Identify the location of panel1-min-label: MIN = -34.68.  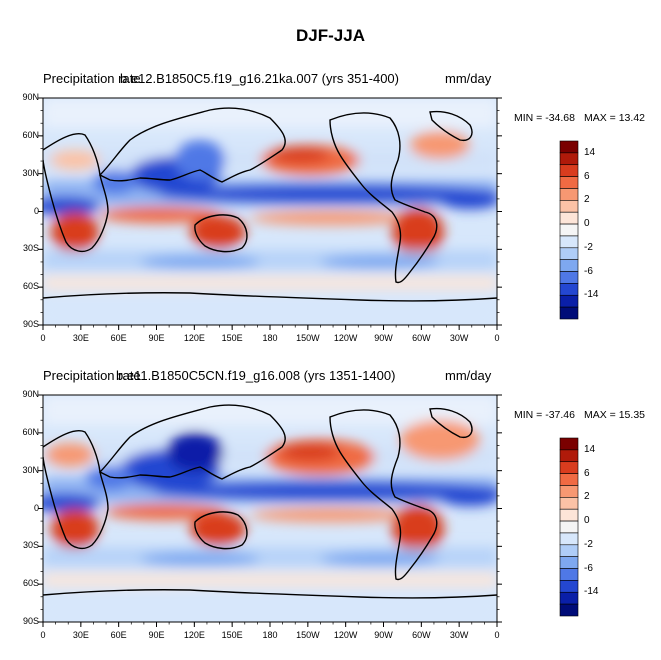
(544, 118).